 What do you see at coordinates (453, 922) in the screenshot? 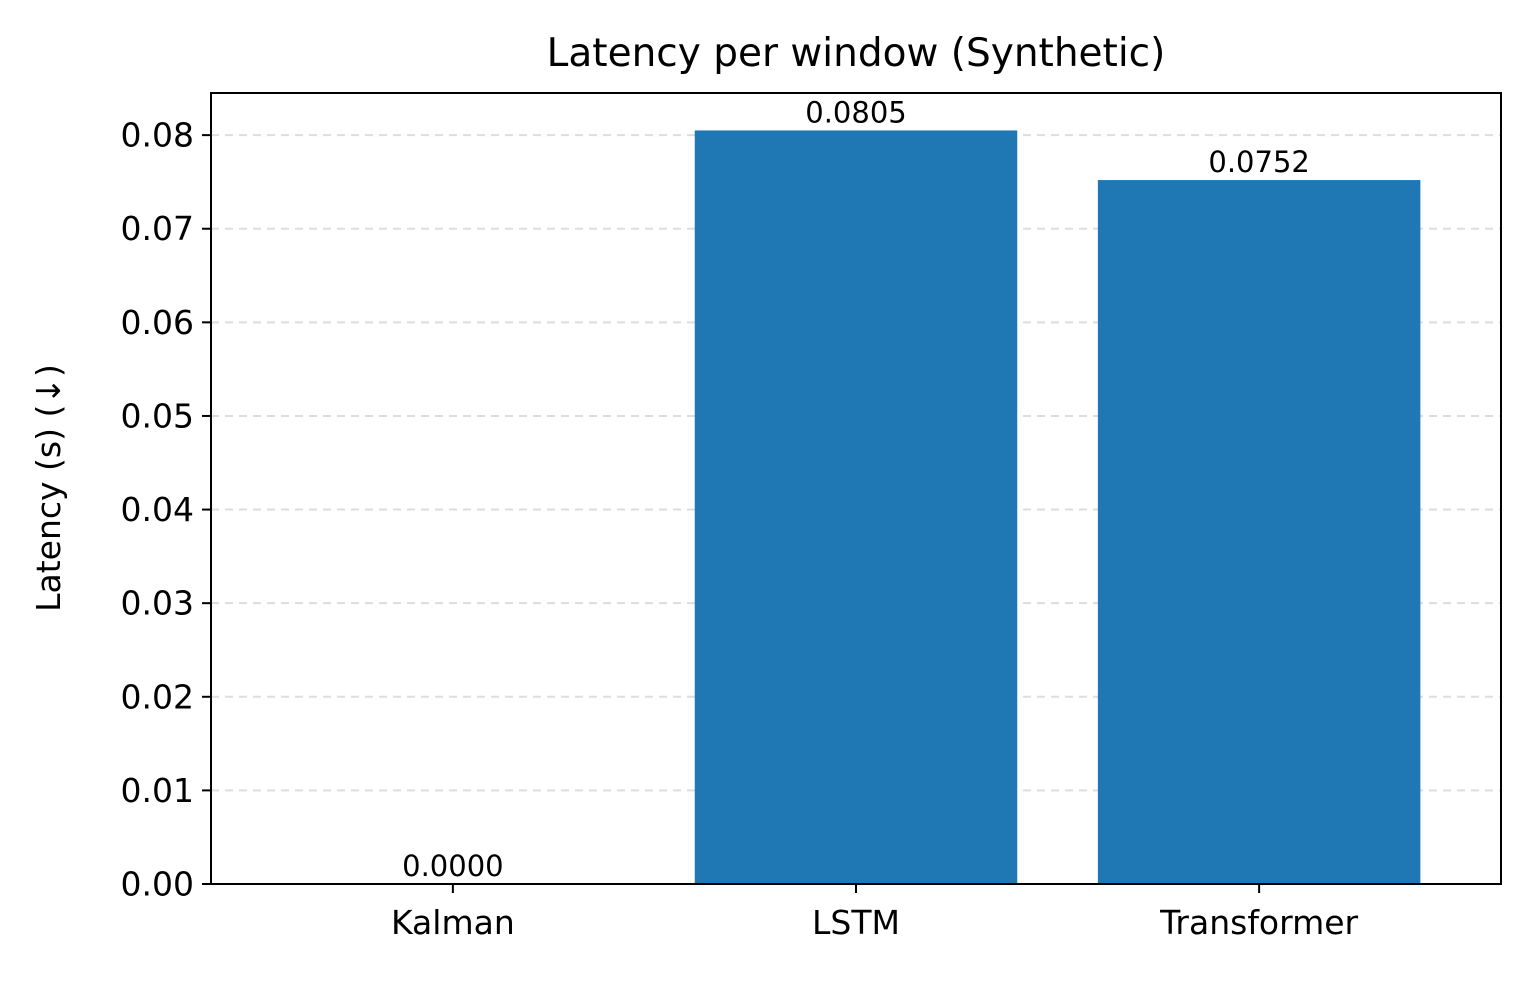
I see `x-tick-label: Kalman` at bounding box center [453, 922].